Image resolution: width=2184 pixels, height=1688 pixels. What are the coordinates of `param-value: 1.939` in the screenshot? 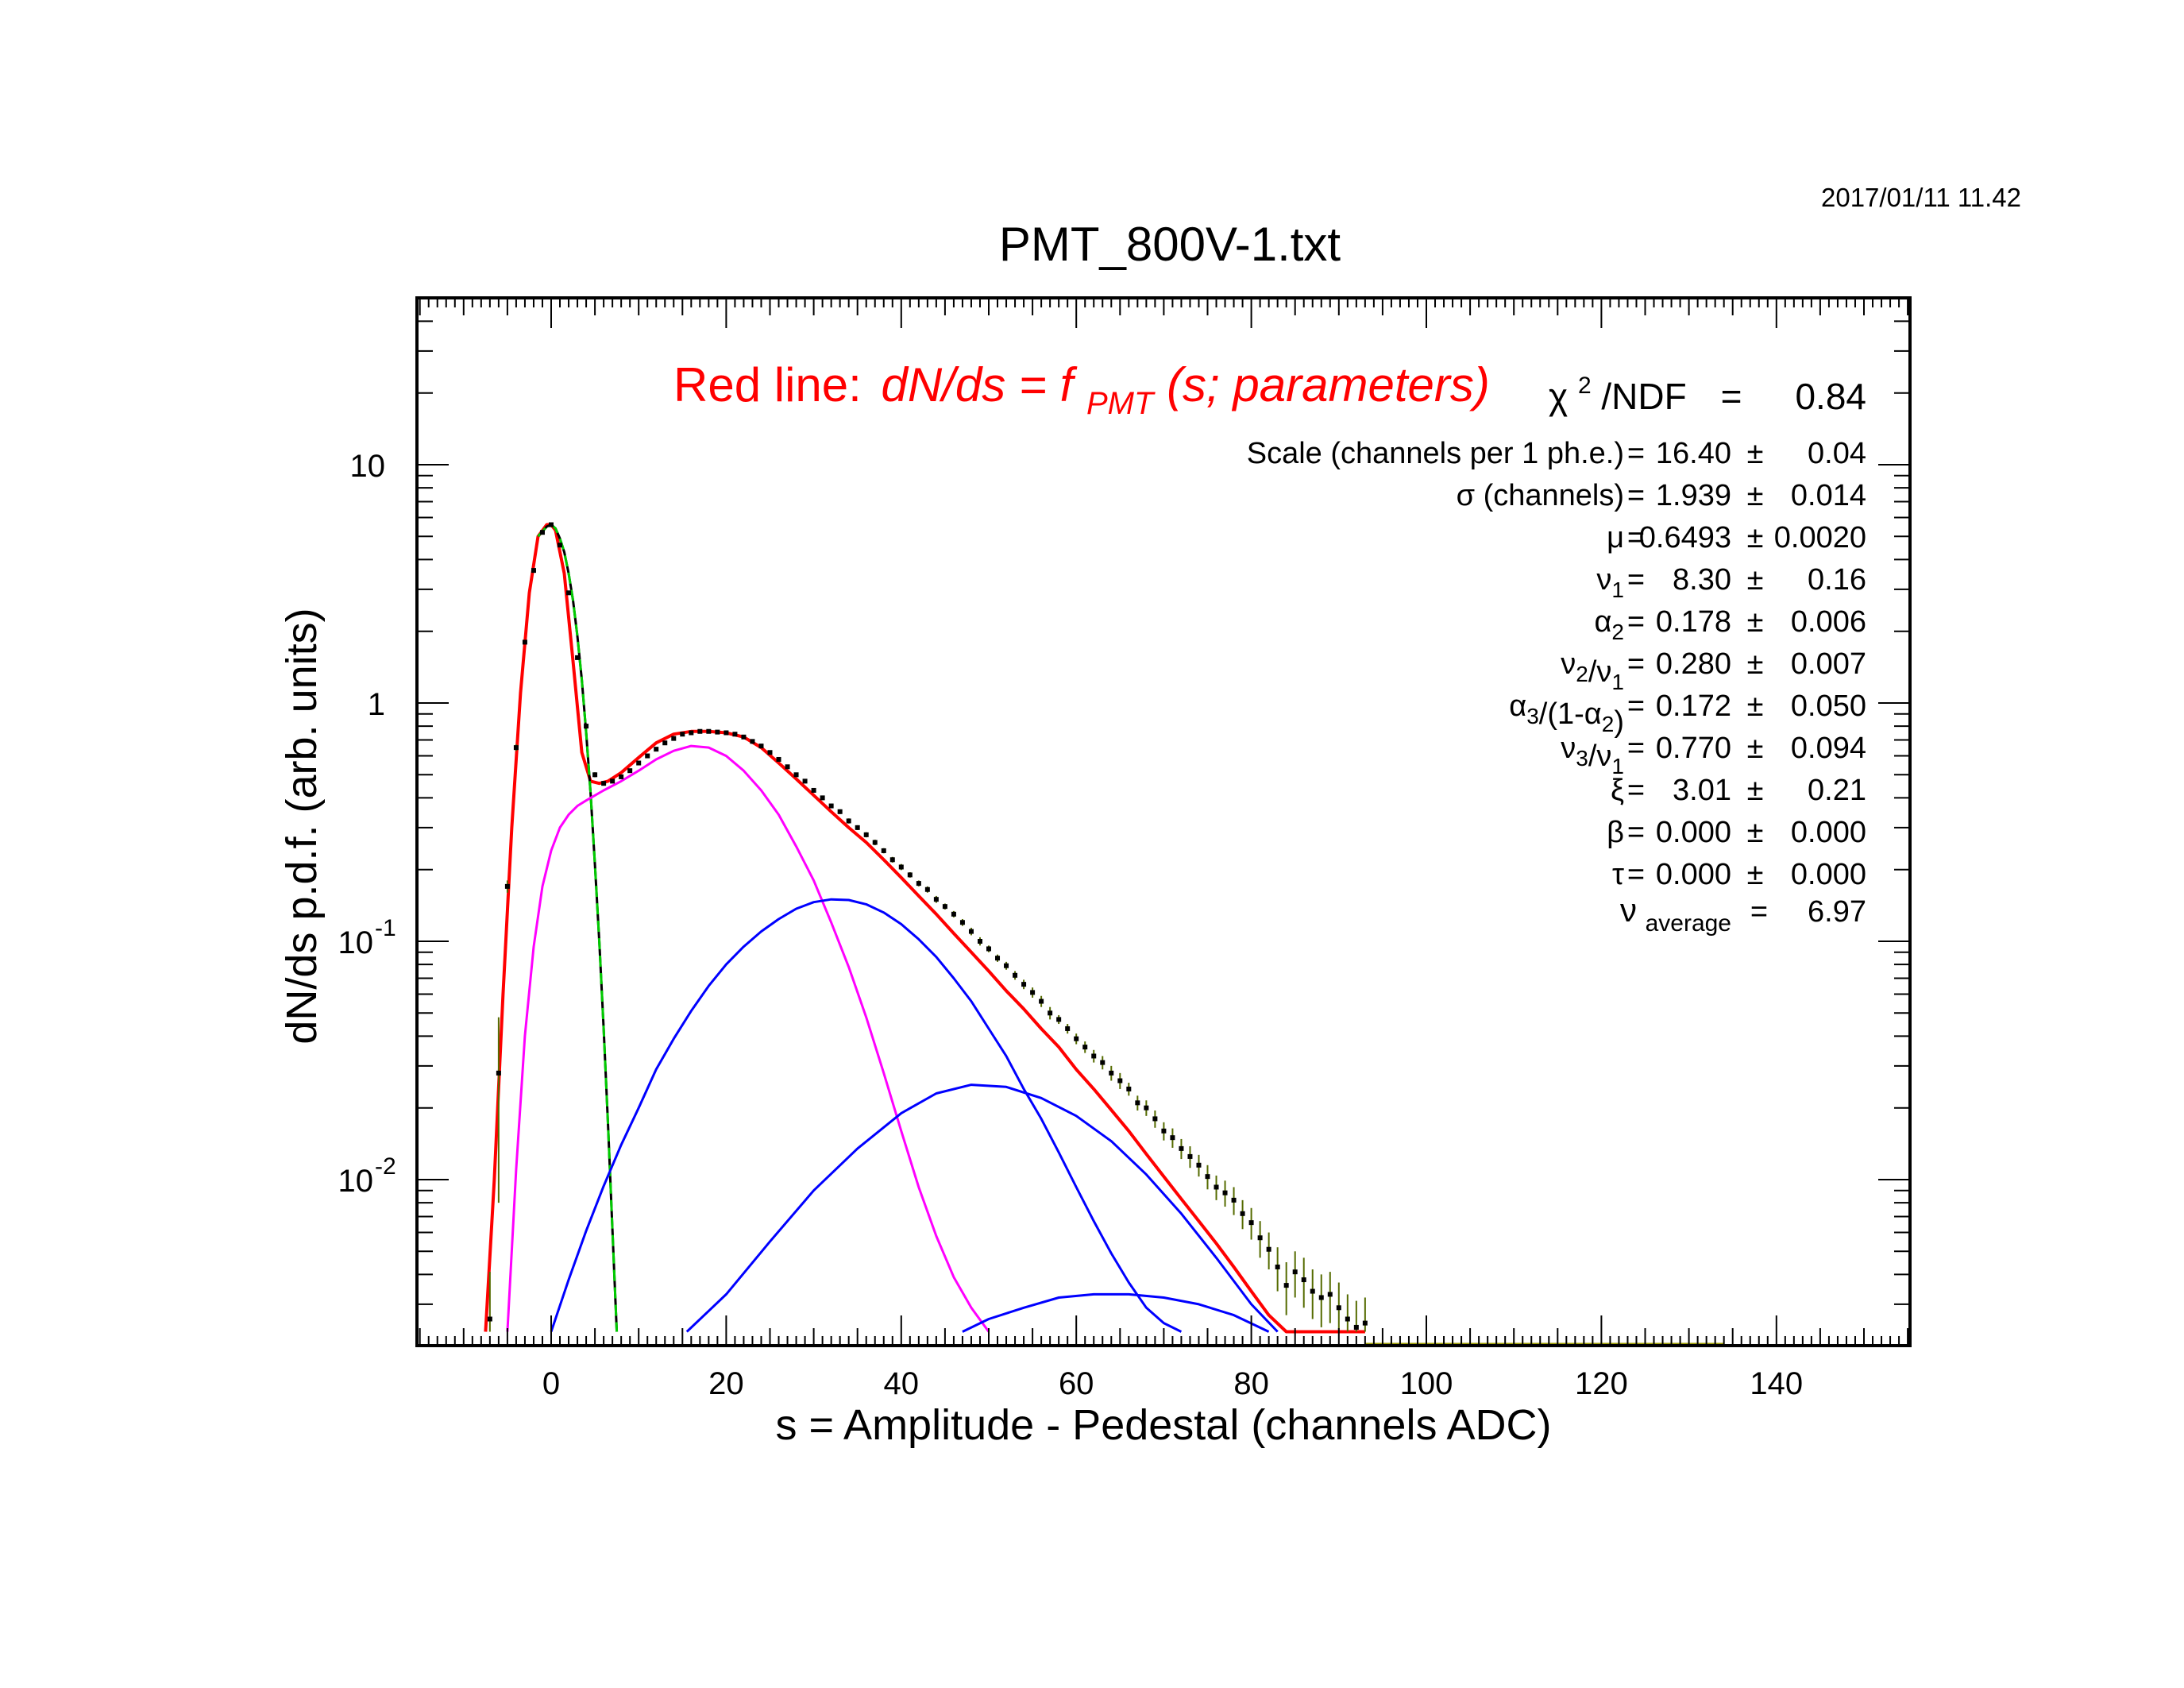 It's located at (1693, 495).